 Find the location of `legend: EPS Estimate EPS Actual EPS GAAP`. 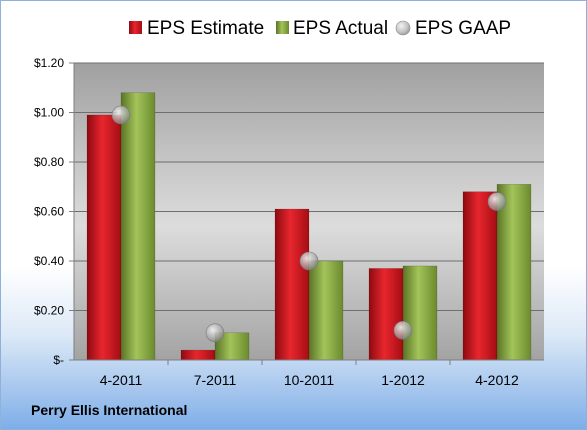

legend: EPS Estimate EPS Actual EPS GAAP is located at coordinates (320, 28).